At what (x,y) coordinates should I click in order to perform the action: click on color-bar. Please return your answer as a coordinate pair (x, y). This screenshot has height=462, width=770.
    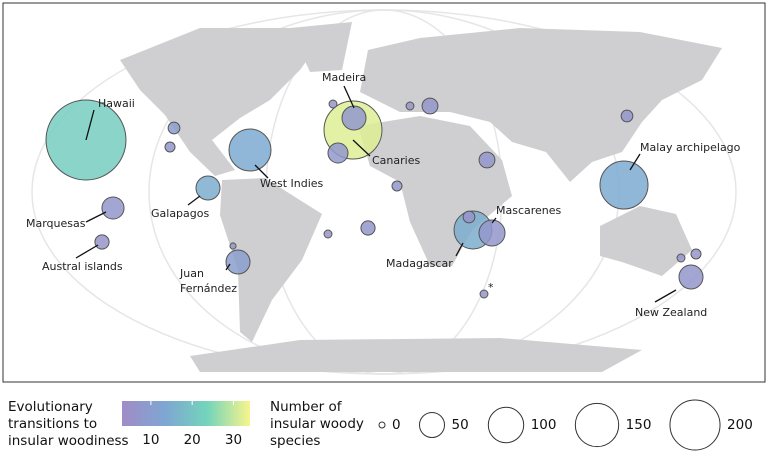
    Looking at the image, I should click on (186, 413).